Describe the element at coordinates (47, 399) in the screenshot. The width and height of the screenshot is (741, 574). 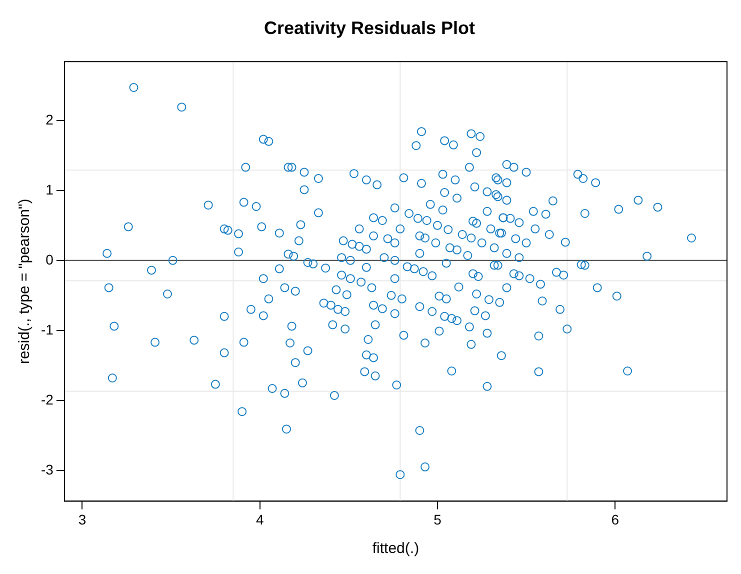
I see `y-tick-label: -2` at that location.